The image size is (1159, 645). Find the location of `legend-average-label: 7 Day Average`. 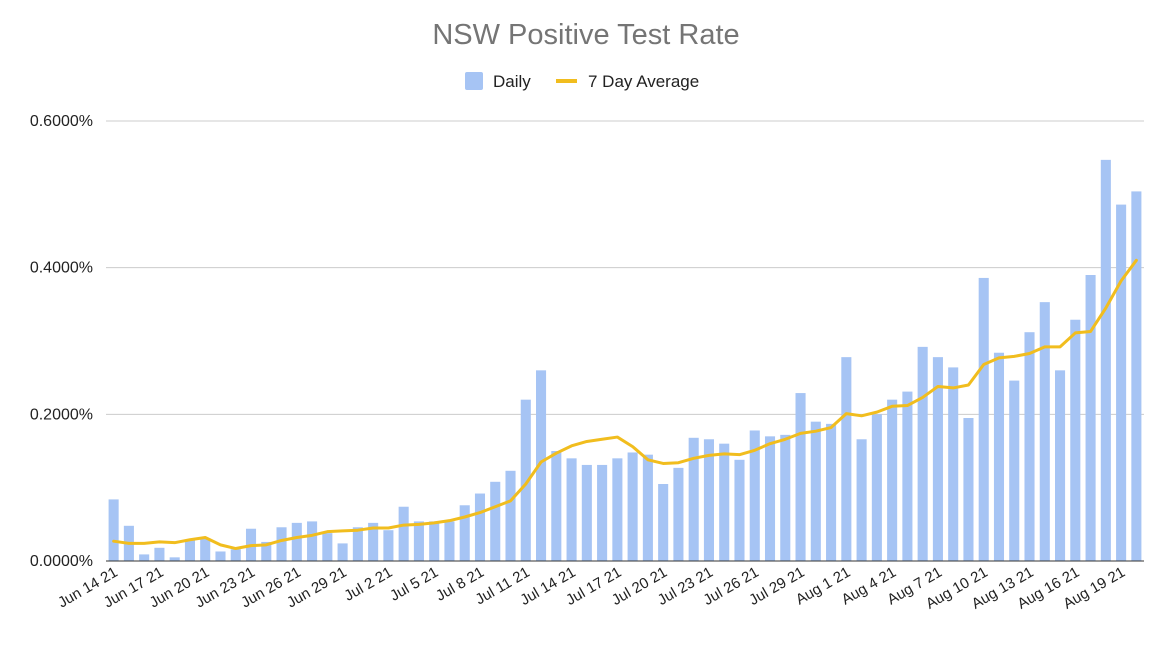

legend-average-label: 7 Day Average is located at coordinates (643, 81).